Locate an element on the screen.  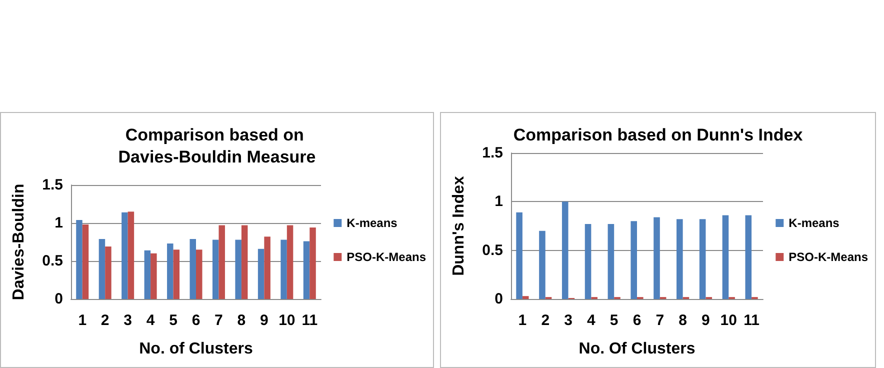
x-axis-title: No. Of Clusters is located at coordinates (637, 349).